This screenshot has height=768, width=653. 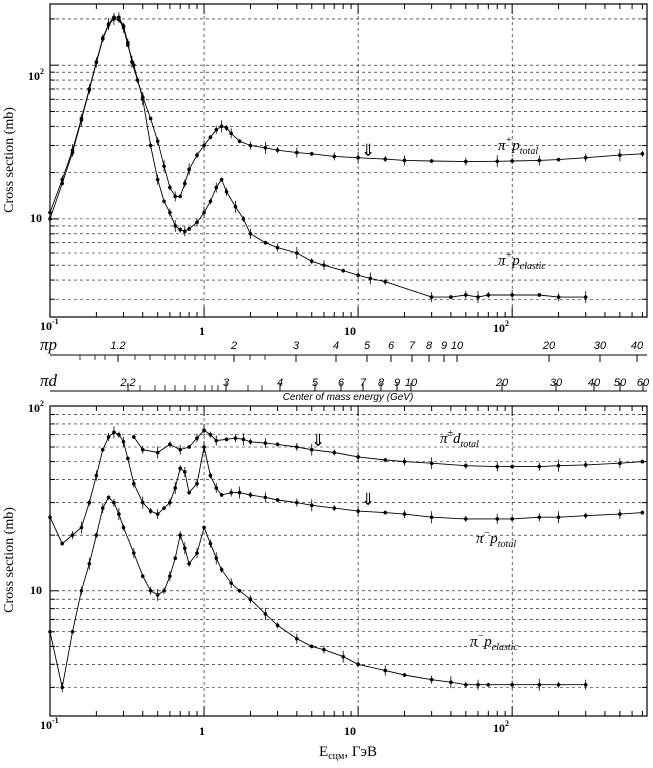 I want to click on bottom-y-tick-label-exp: 2, so click(x=42, y=403).